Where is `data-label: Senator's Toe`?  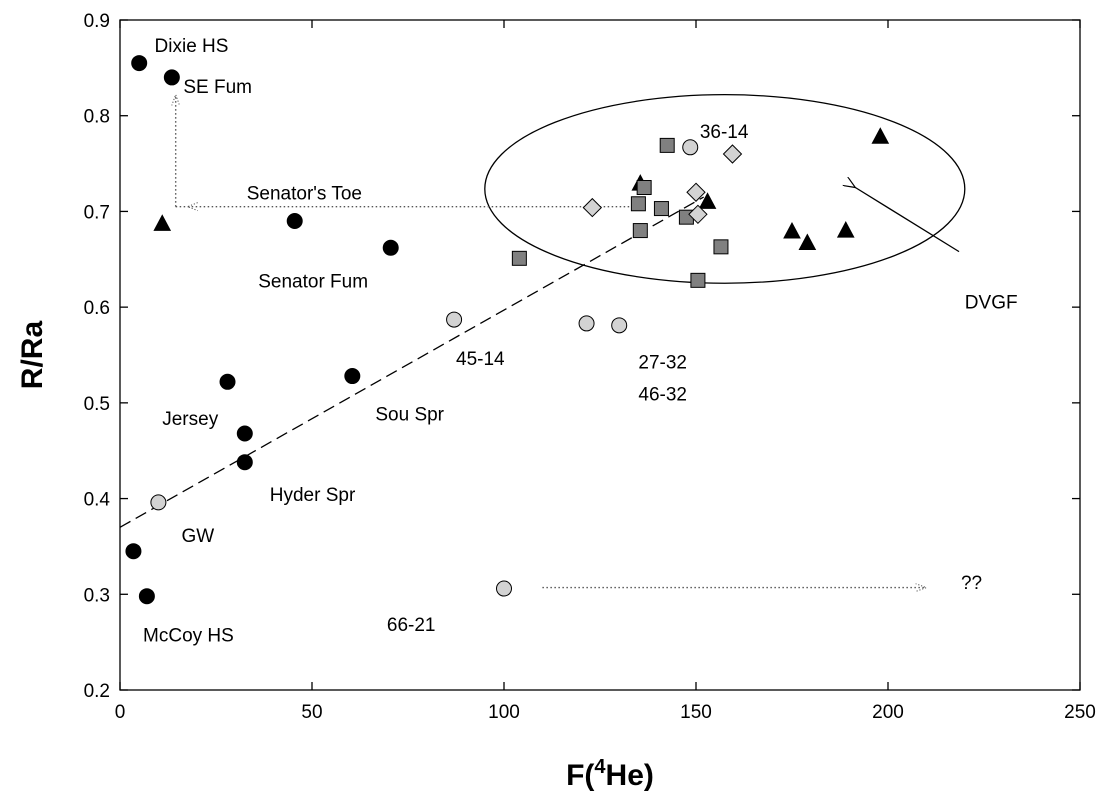
data-label: Senator's Toe is located at coordinates (304, 193).